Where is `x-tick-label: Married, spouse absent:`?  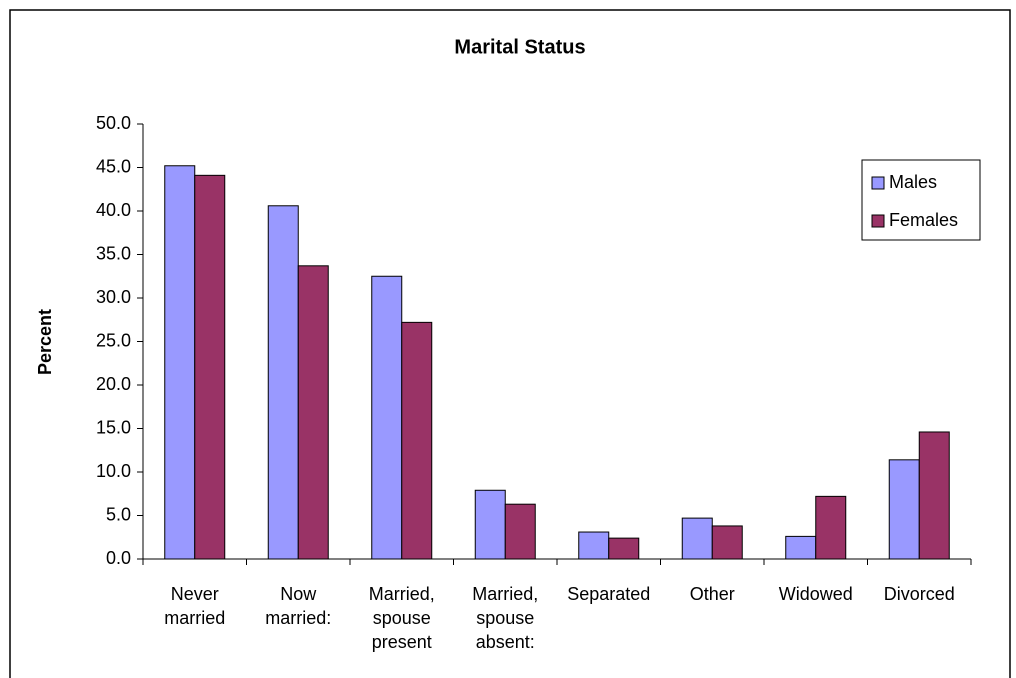
x-tick-label: Married, spouse absent: is located at coordinates (505, 618).